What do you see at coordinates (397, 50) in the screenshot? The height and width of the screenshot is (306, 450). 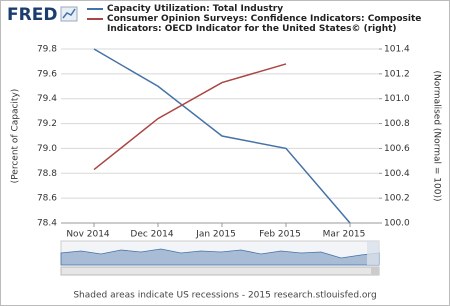 I see `y2-tick-label: 101.4` at bounding box center [397, 50].